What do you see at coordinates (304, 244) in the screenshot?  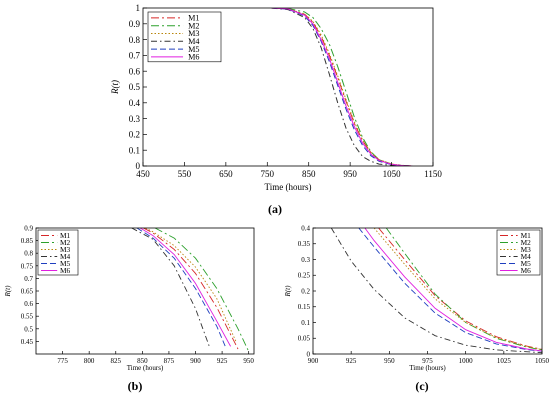 I see `y-tick-label: 0.35` at bounding box center [304, 244].